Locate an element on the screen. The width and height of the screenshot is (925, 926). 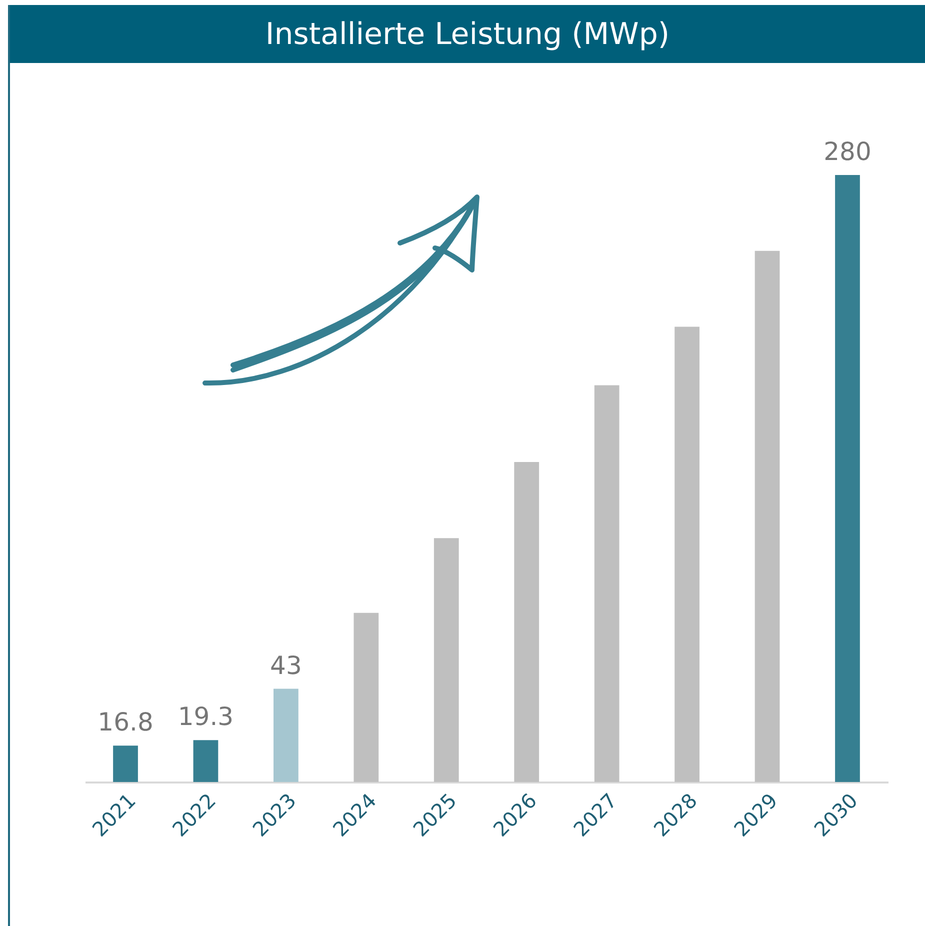
data-label: 19.3 is located at coordinates (206, 717).